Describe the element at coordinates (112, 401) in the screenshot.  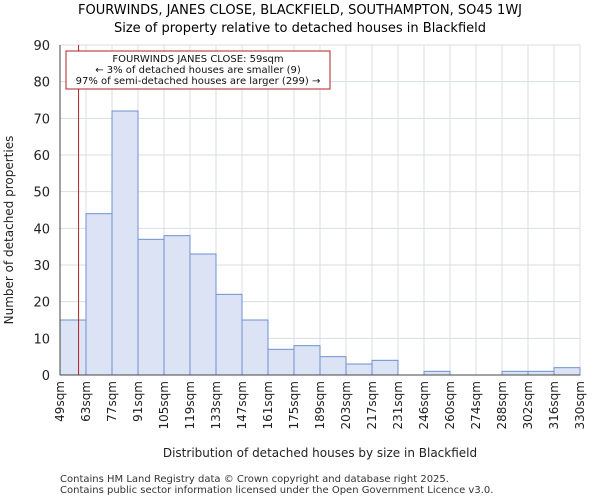
I see `x-tick-label: 77sqm` at that location.